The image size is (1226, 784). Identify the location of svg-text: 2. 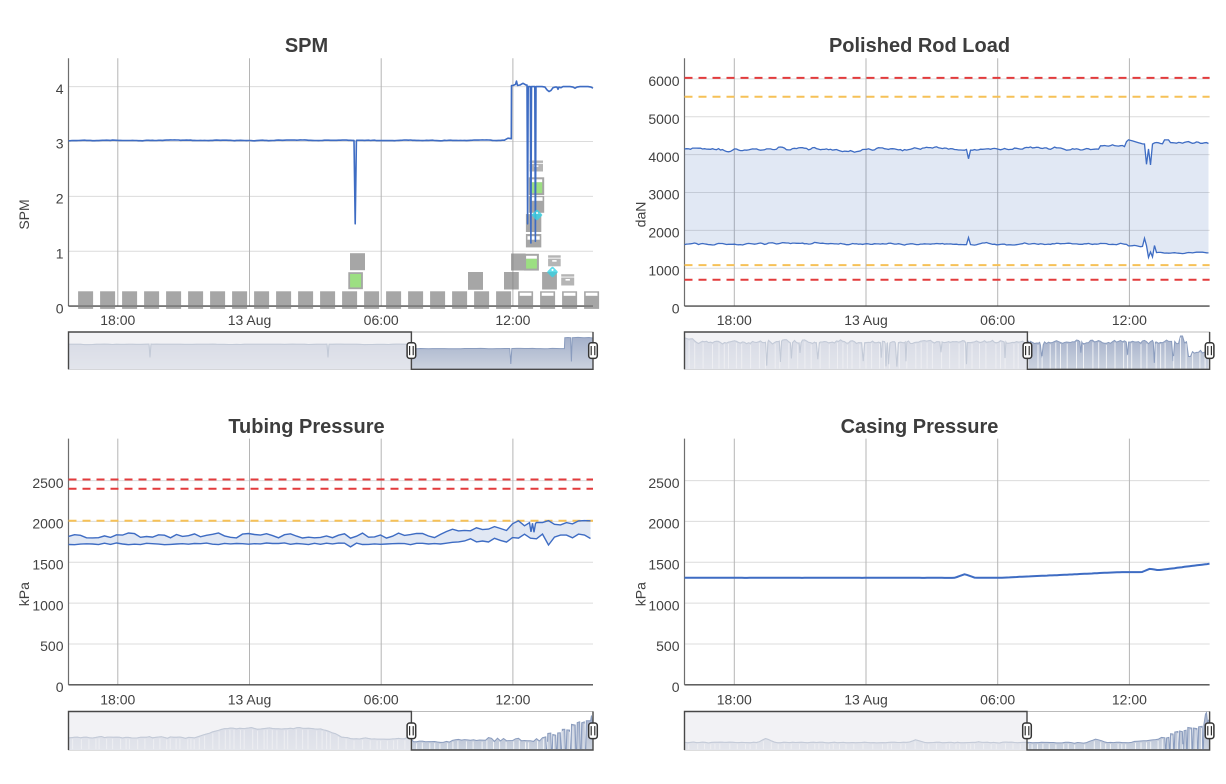
(60, 199).